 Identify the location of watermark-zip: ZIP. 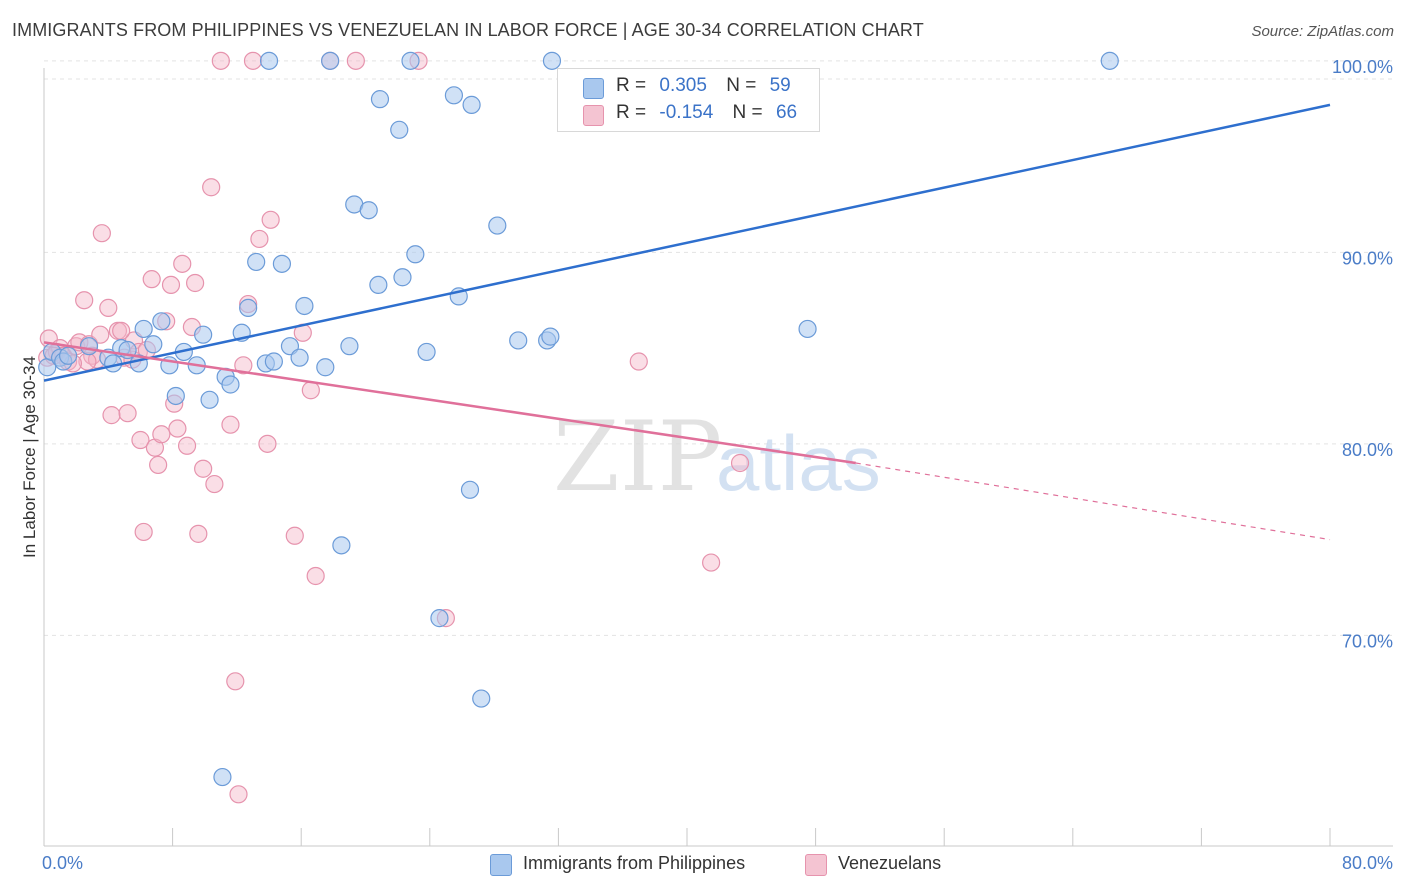
(637, 457).